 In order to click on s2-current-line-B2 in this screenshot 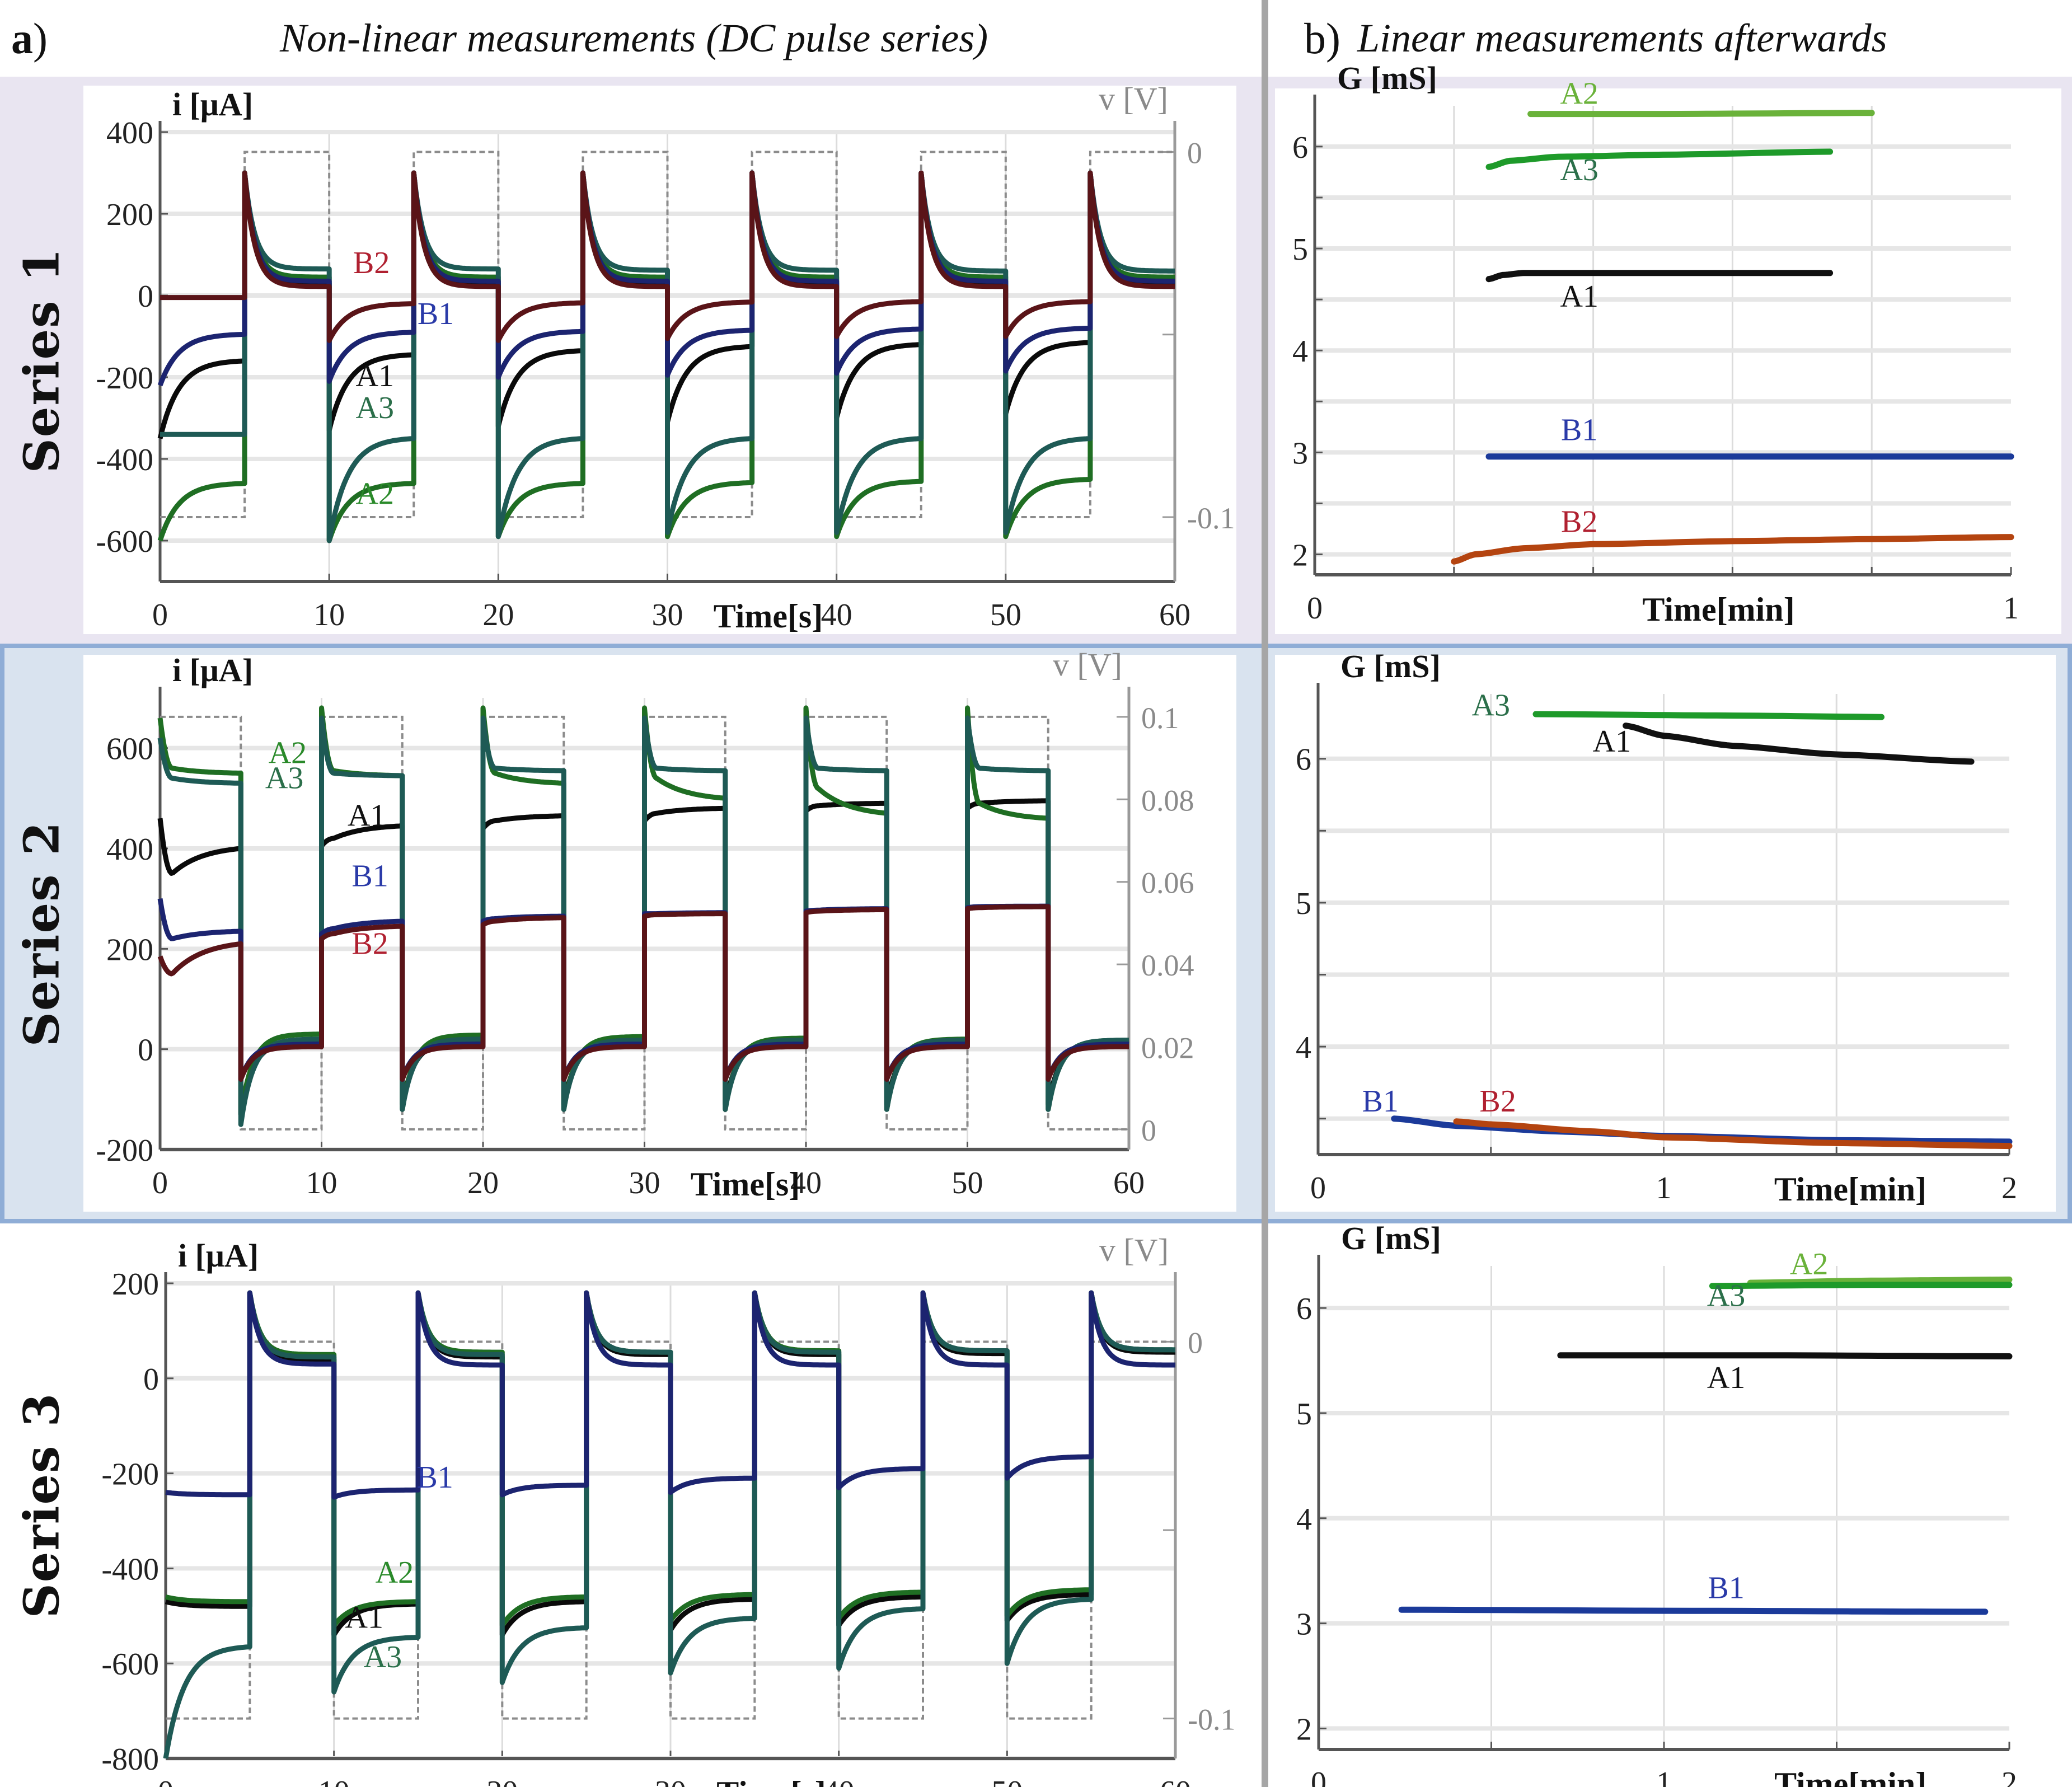, I will do `click(643, 993)`.